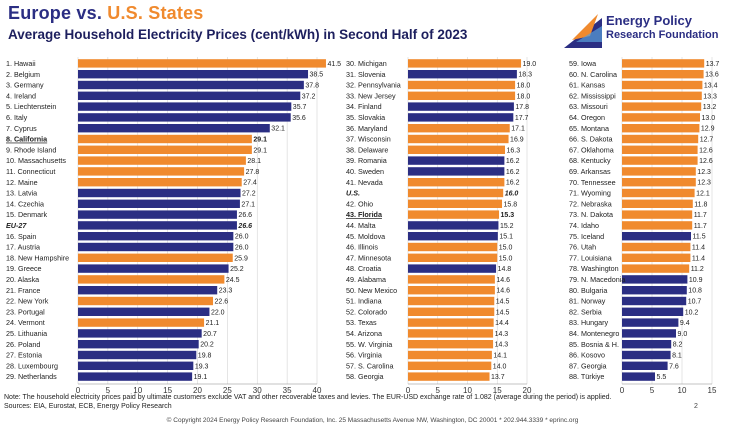 Image resolution: width=745 pixels, height=428 pixels. I want to click on row-label: 43. Florida, so click(364, 214).